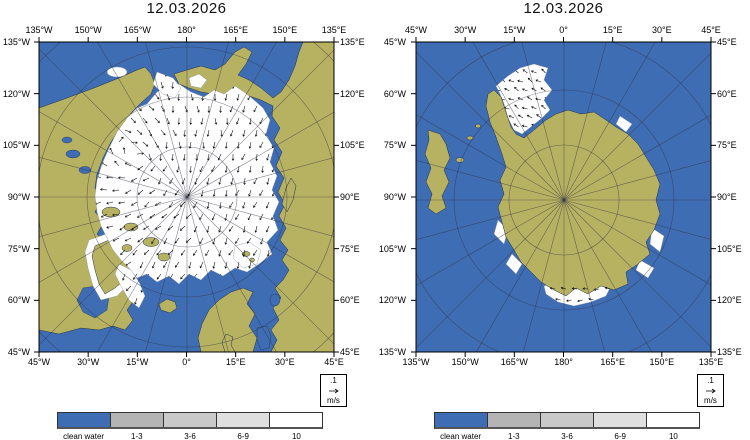  Describe the element at coordinates (228, 342) in the screenshot. I see `british-isles` at that location.